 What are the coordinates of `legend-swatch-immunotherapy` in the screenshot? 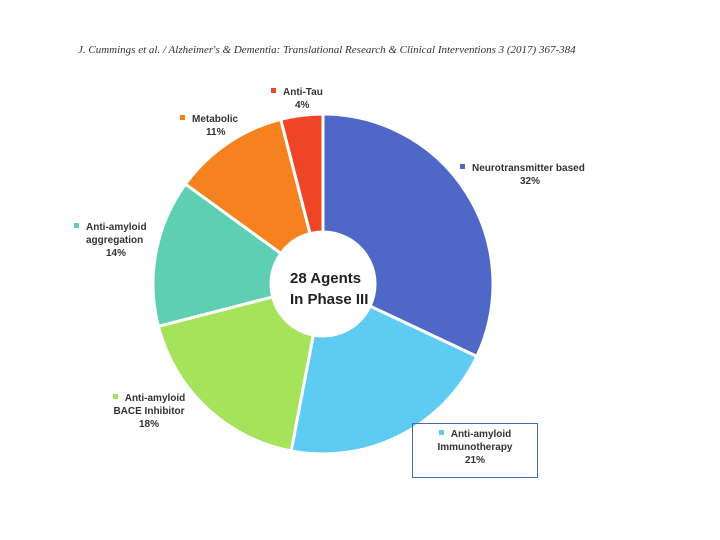 It's located at (441, 432).